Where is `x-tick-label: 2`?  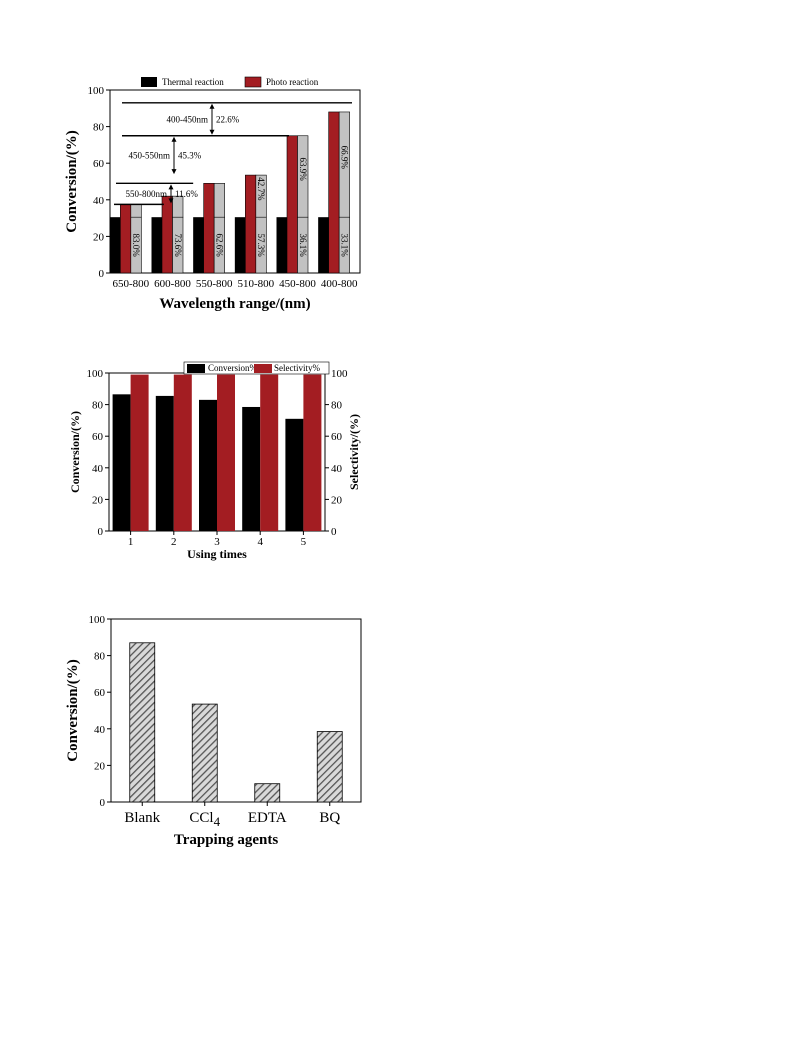
x-tick-label: 2 is located at coordinates (174, 542).